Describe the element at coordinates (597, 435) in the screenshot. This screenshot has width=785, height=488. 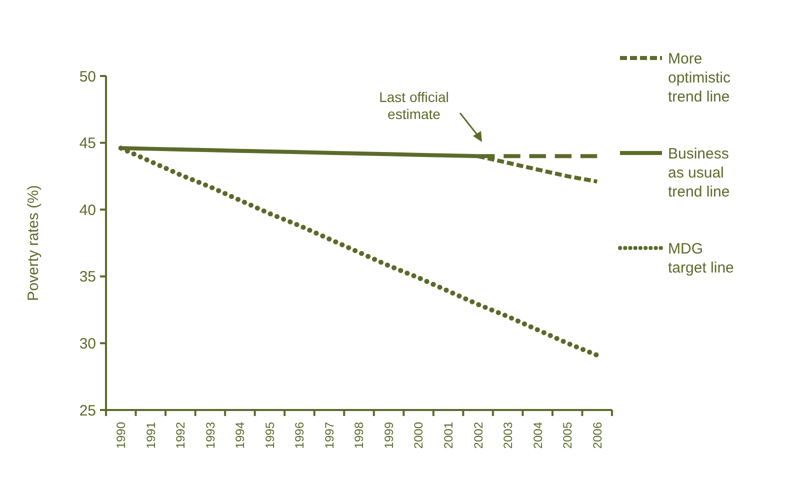
I see `x-tick-label: 2006` at that location.